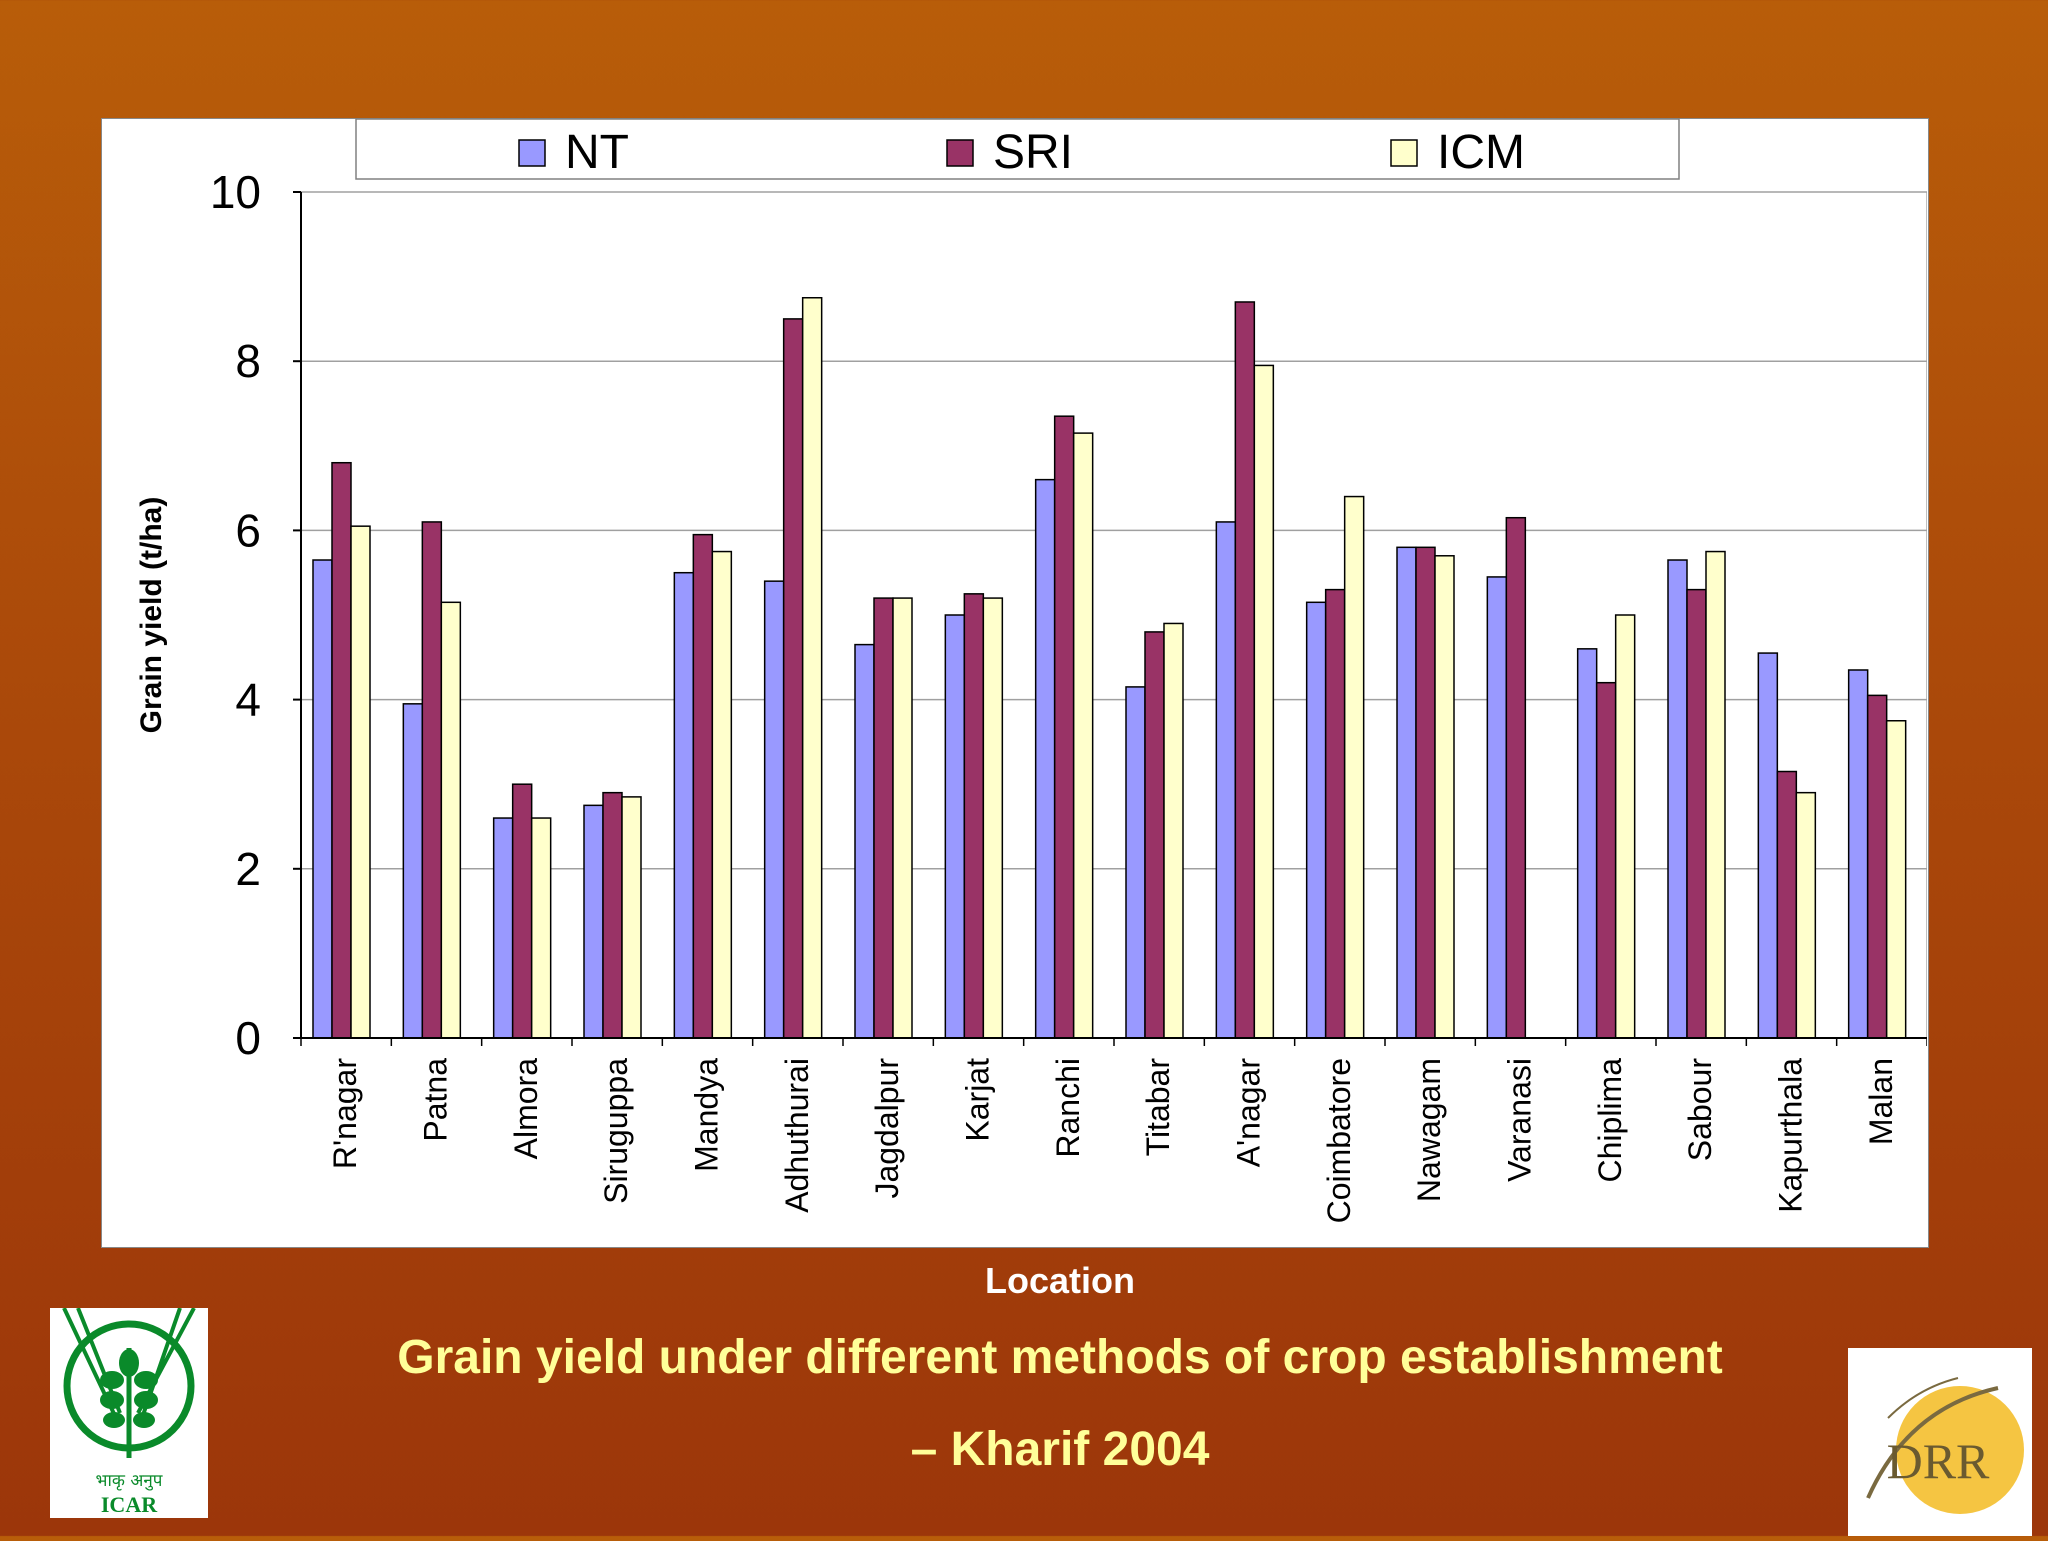 Image resolution: width=2048 pixels, height=1541 pixels. Describe the element at coordinates (1060, 1280) in the screenshot. I see `x-axis-title: Location` at that location.